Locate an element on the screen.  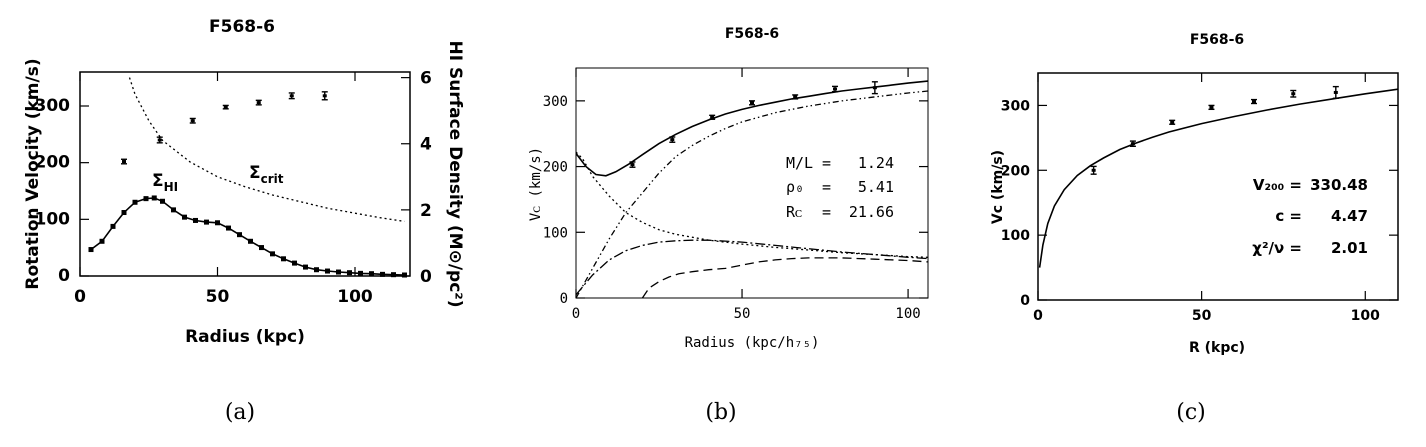
param-value: 21.66 is located at coordinates (871, 212).